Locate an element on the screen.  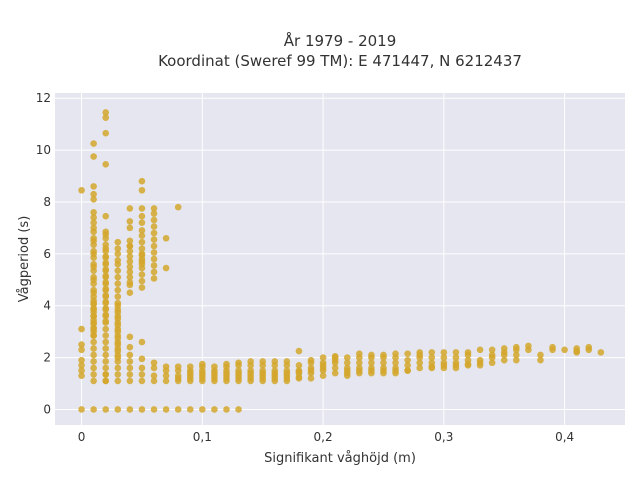
y-tick-labels: 0 2 4 6 8 10 12 is located at coordinates (43, 253).